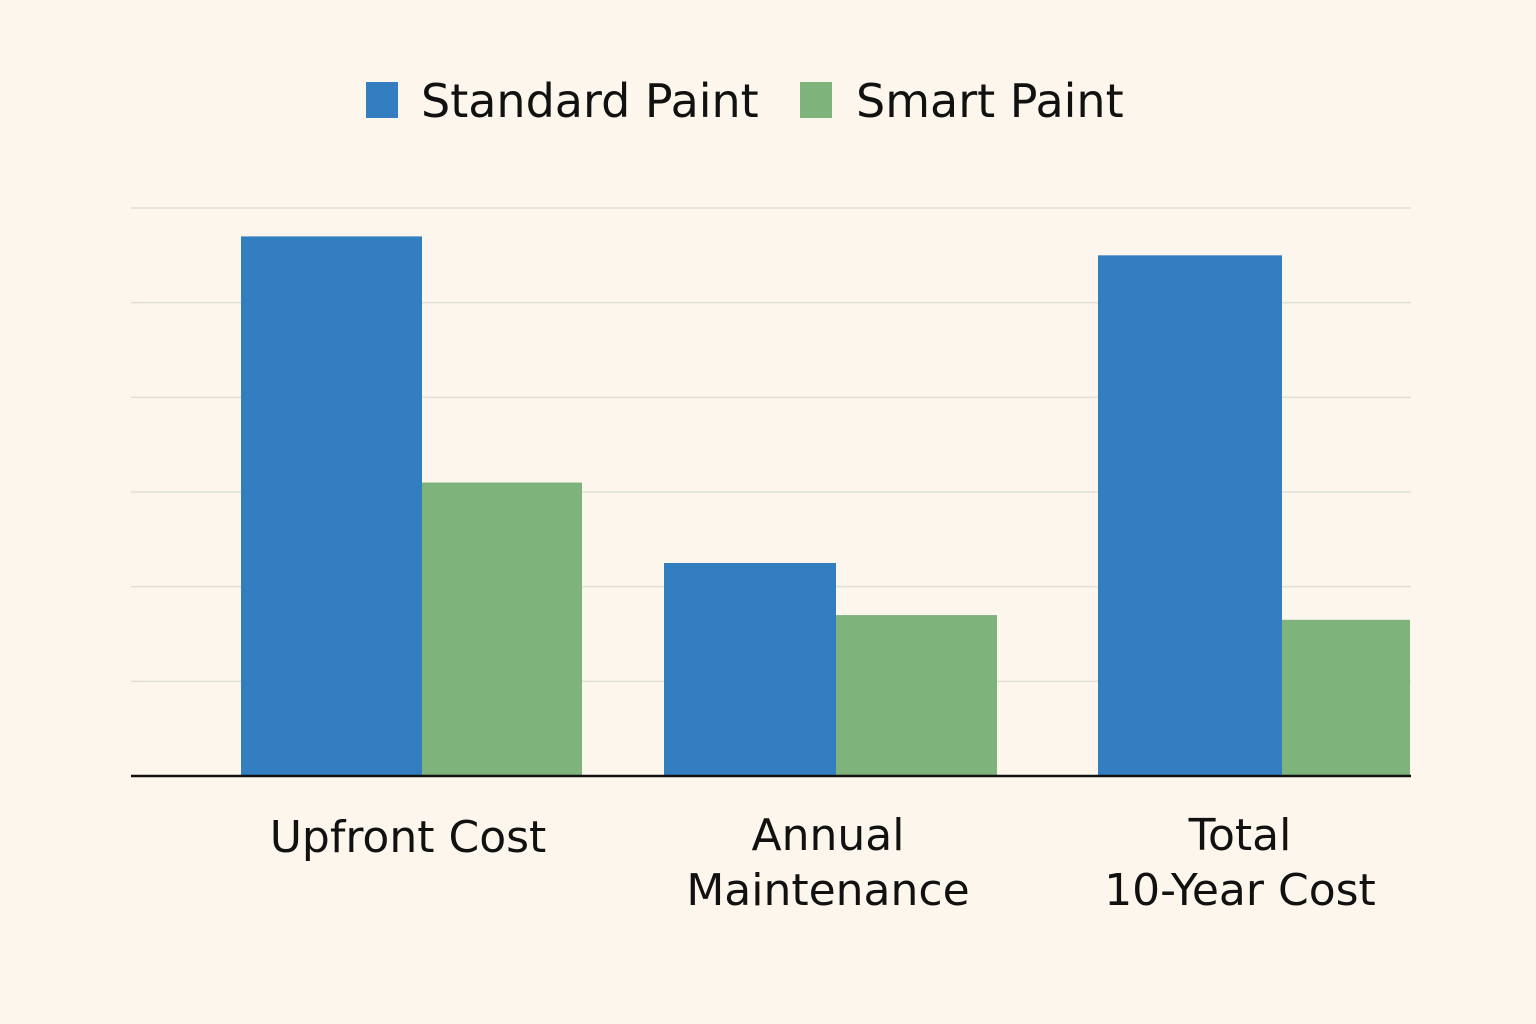  Describe the element at coordinates (828, 835) in the screenshot. I see `x-tick-label-1-0: Annual` at that location.